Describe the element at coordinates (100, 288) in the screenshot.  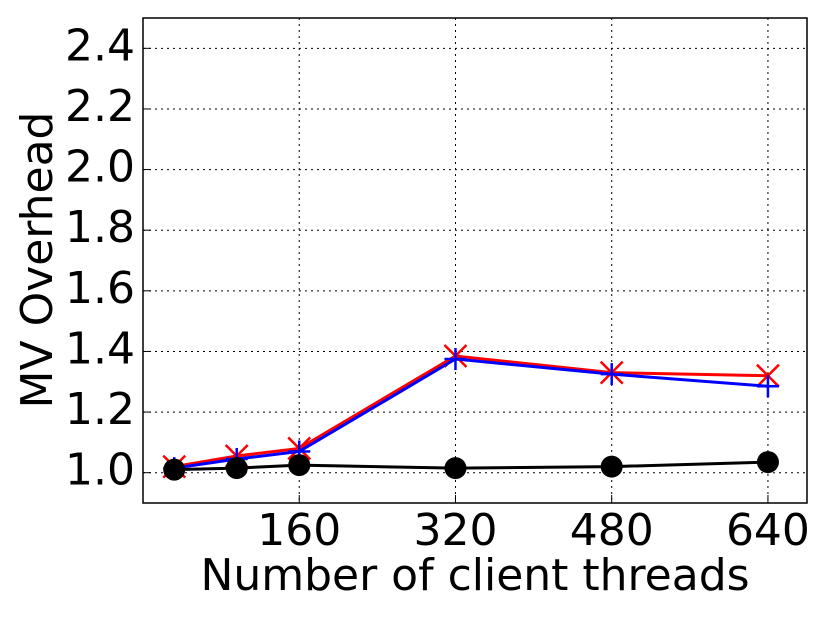
I see `y-tick-label: 1.6` at that location.